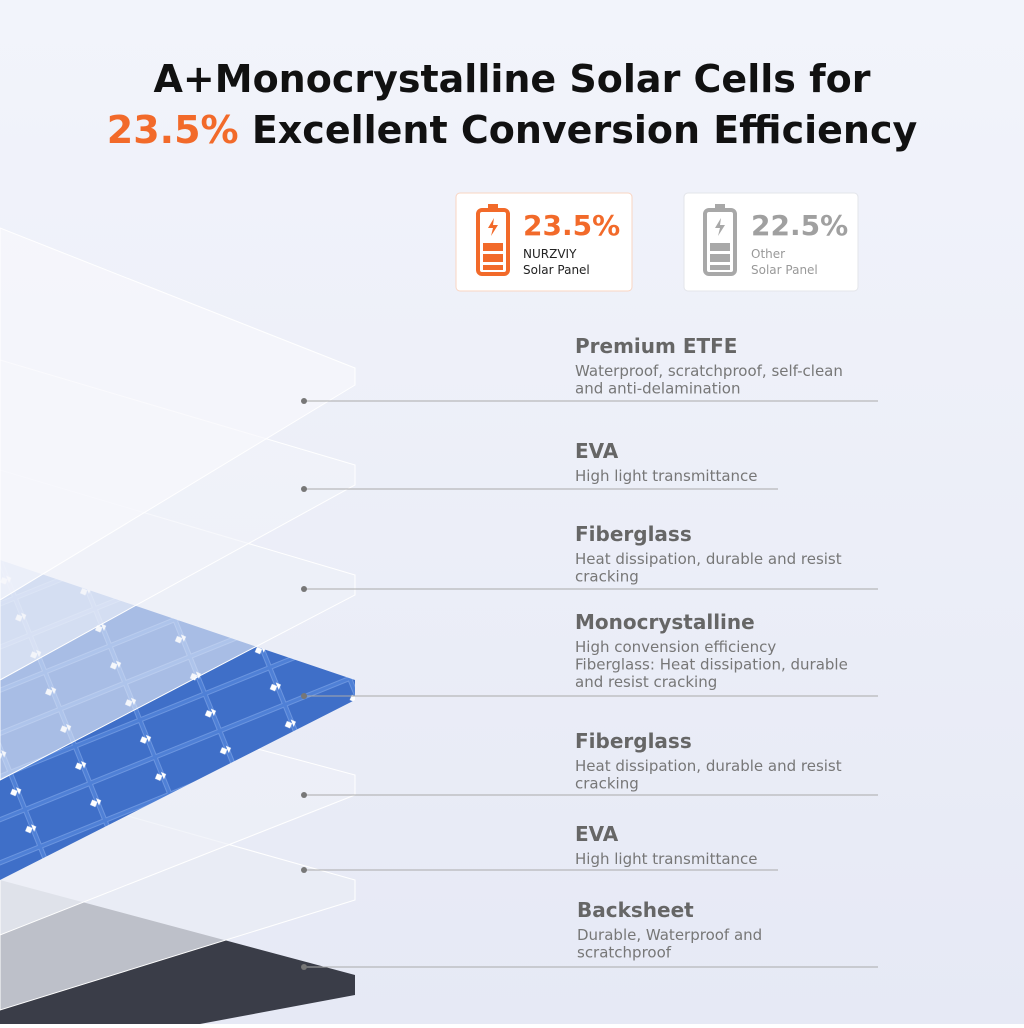  What do you see at coordinates (665, 622) in the screenshot?
I see `layer-title: Monocrystalline` at bounding box center [665, 622].